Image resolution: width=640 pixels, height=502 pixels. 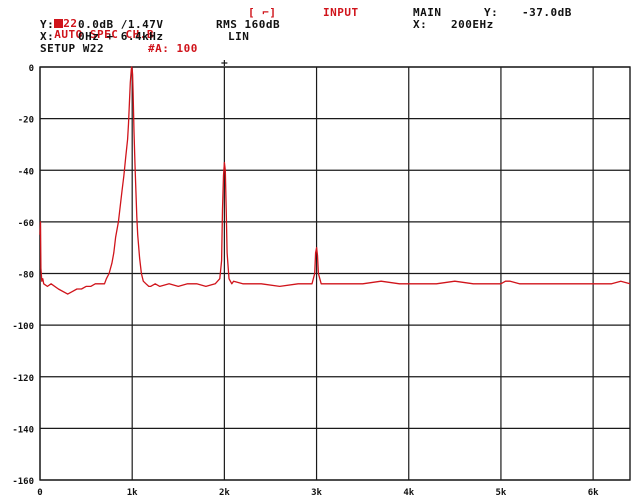 I want to click on x-axis-label: X:, so click(x=47, y=36).